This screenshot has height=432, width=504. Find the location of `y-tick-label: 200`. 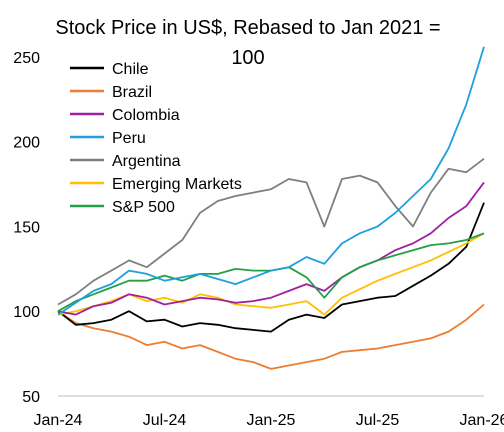

y-tick-label: 200 is located at coordinates (26, 143).